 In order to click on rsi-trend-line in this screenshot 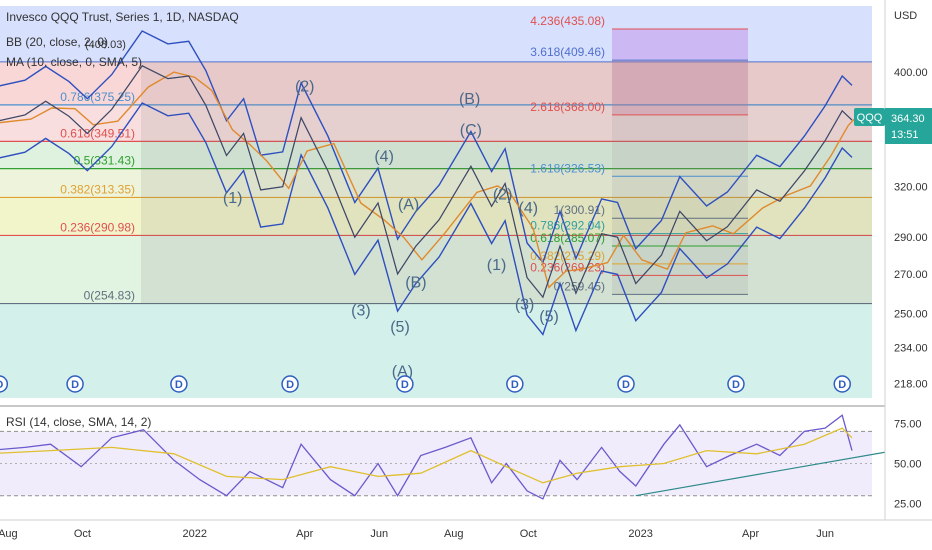, I will do `click(760, 474)`.